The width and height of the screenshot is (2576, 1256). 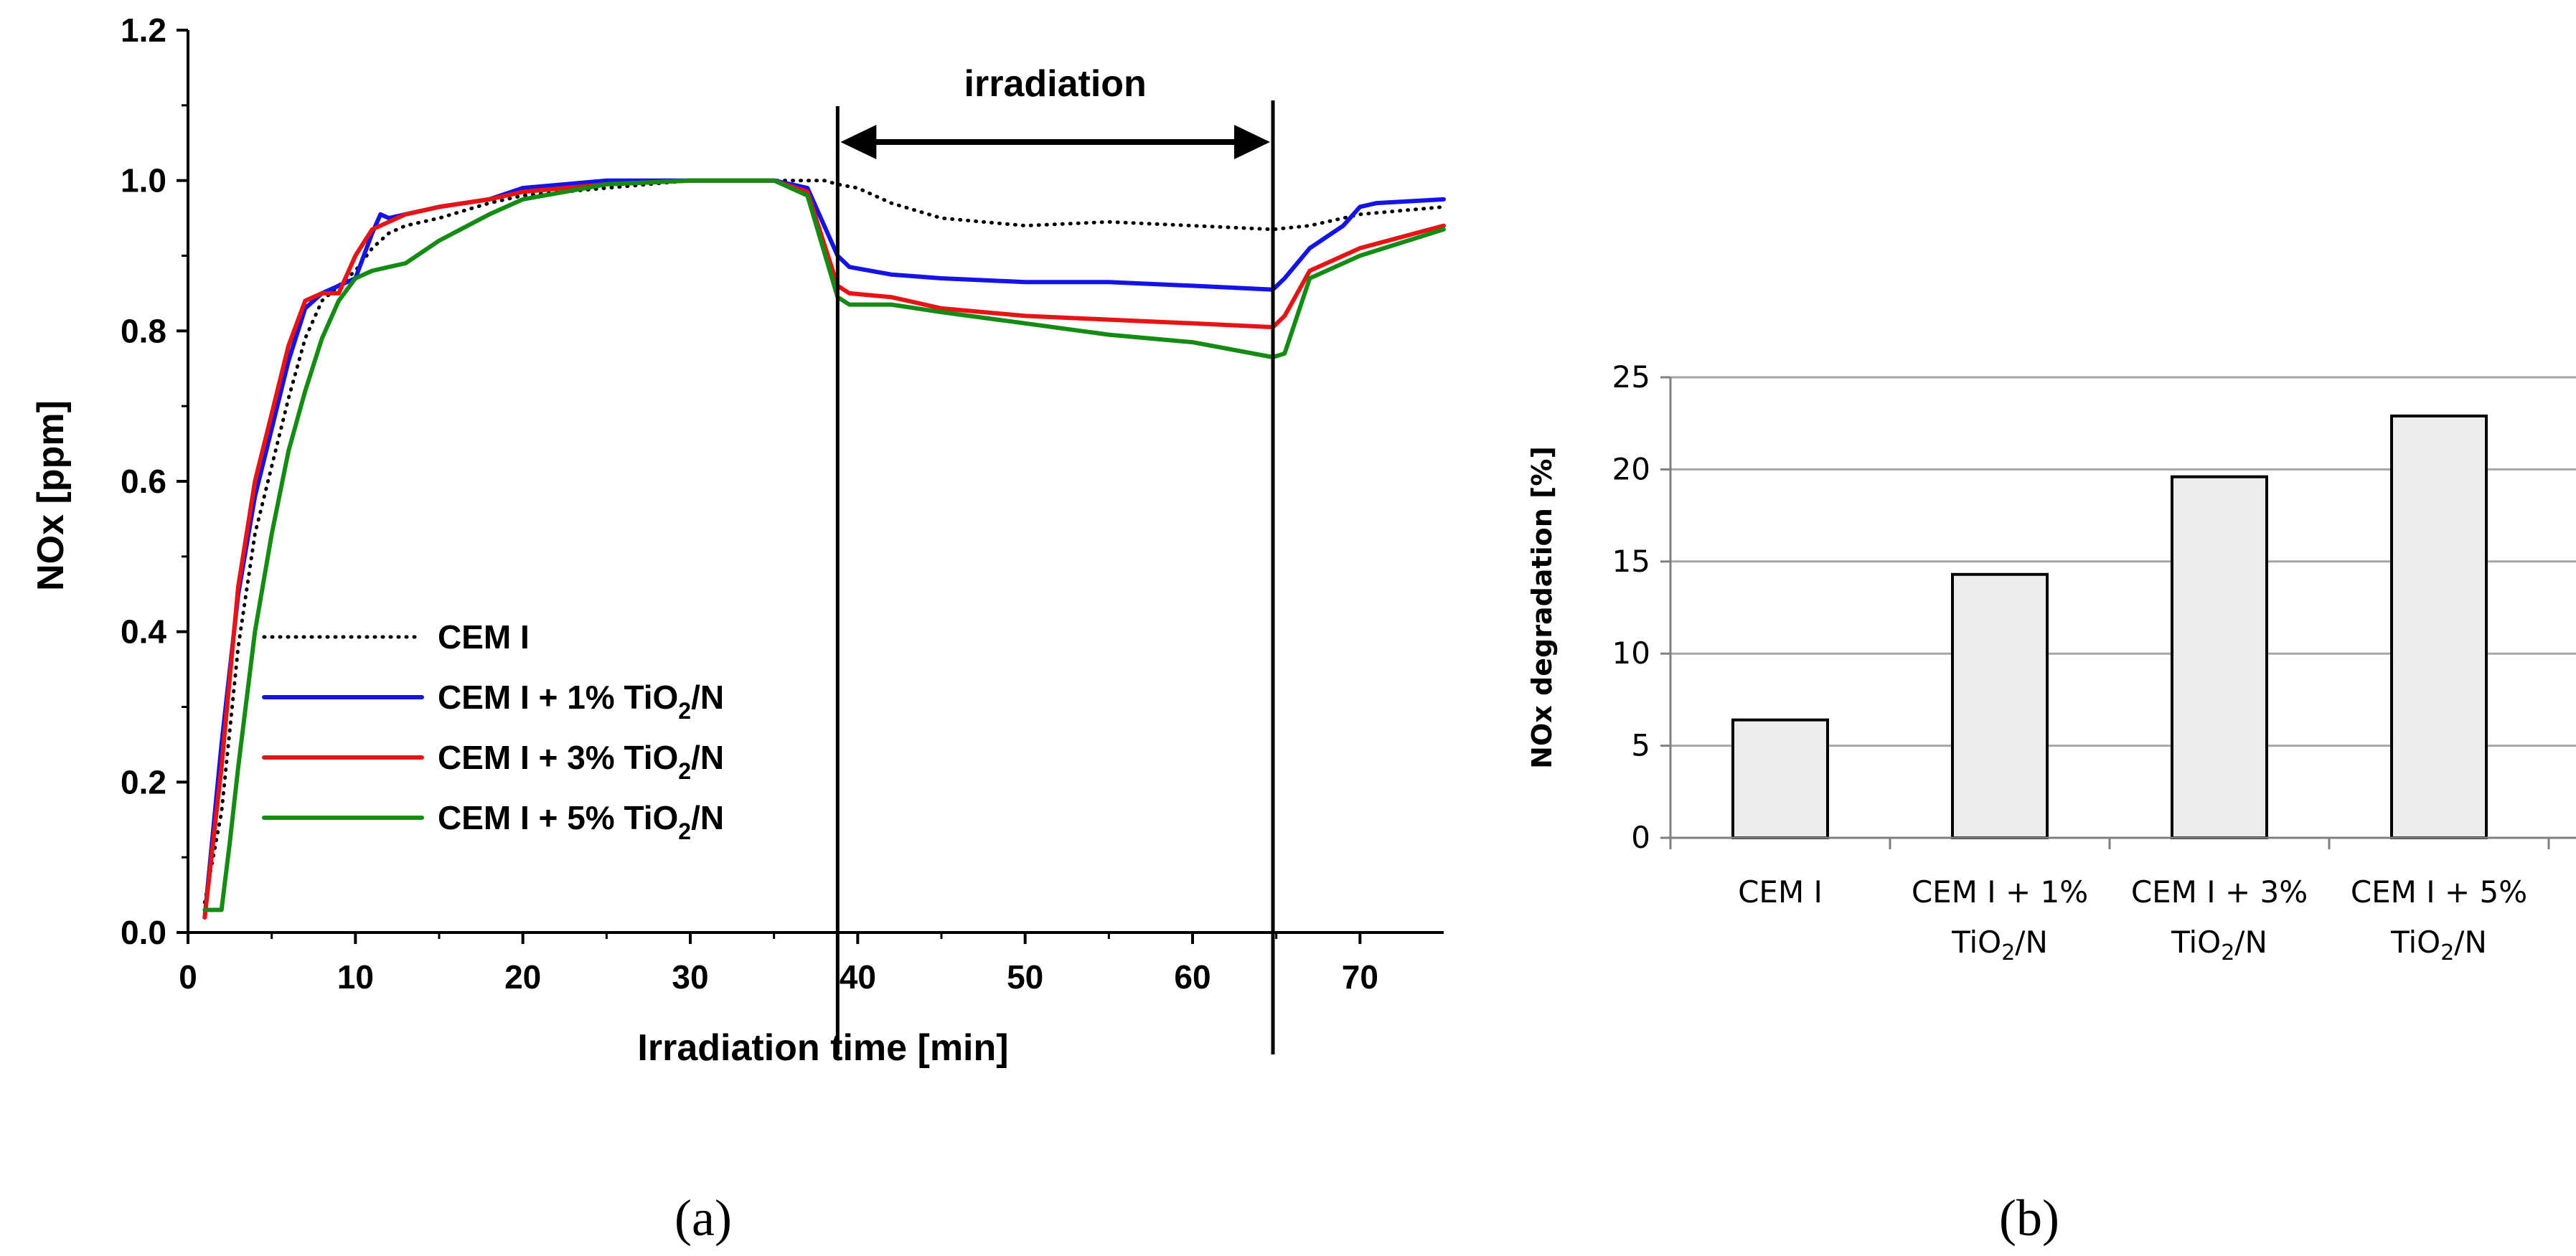 What do you see at coordinates (143, 481) in the screenshot?
I see `chart-a-y-tick-label: 0.6` at bounding box center [143, 481].